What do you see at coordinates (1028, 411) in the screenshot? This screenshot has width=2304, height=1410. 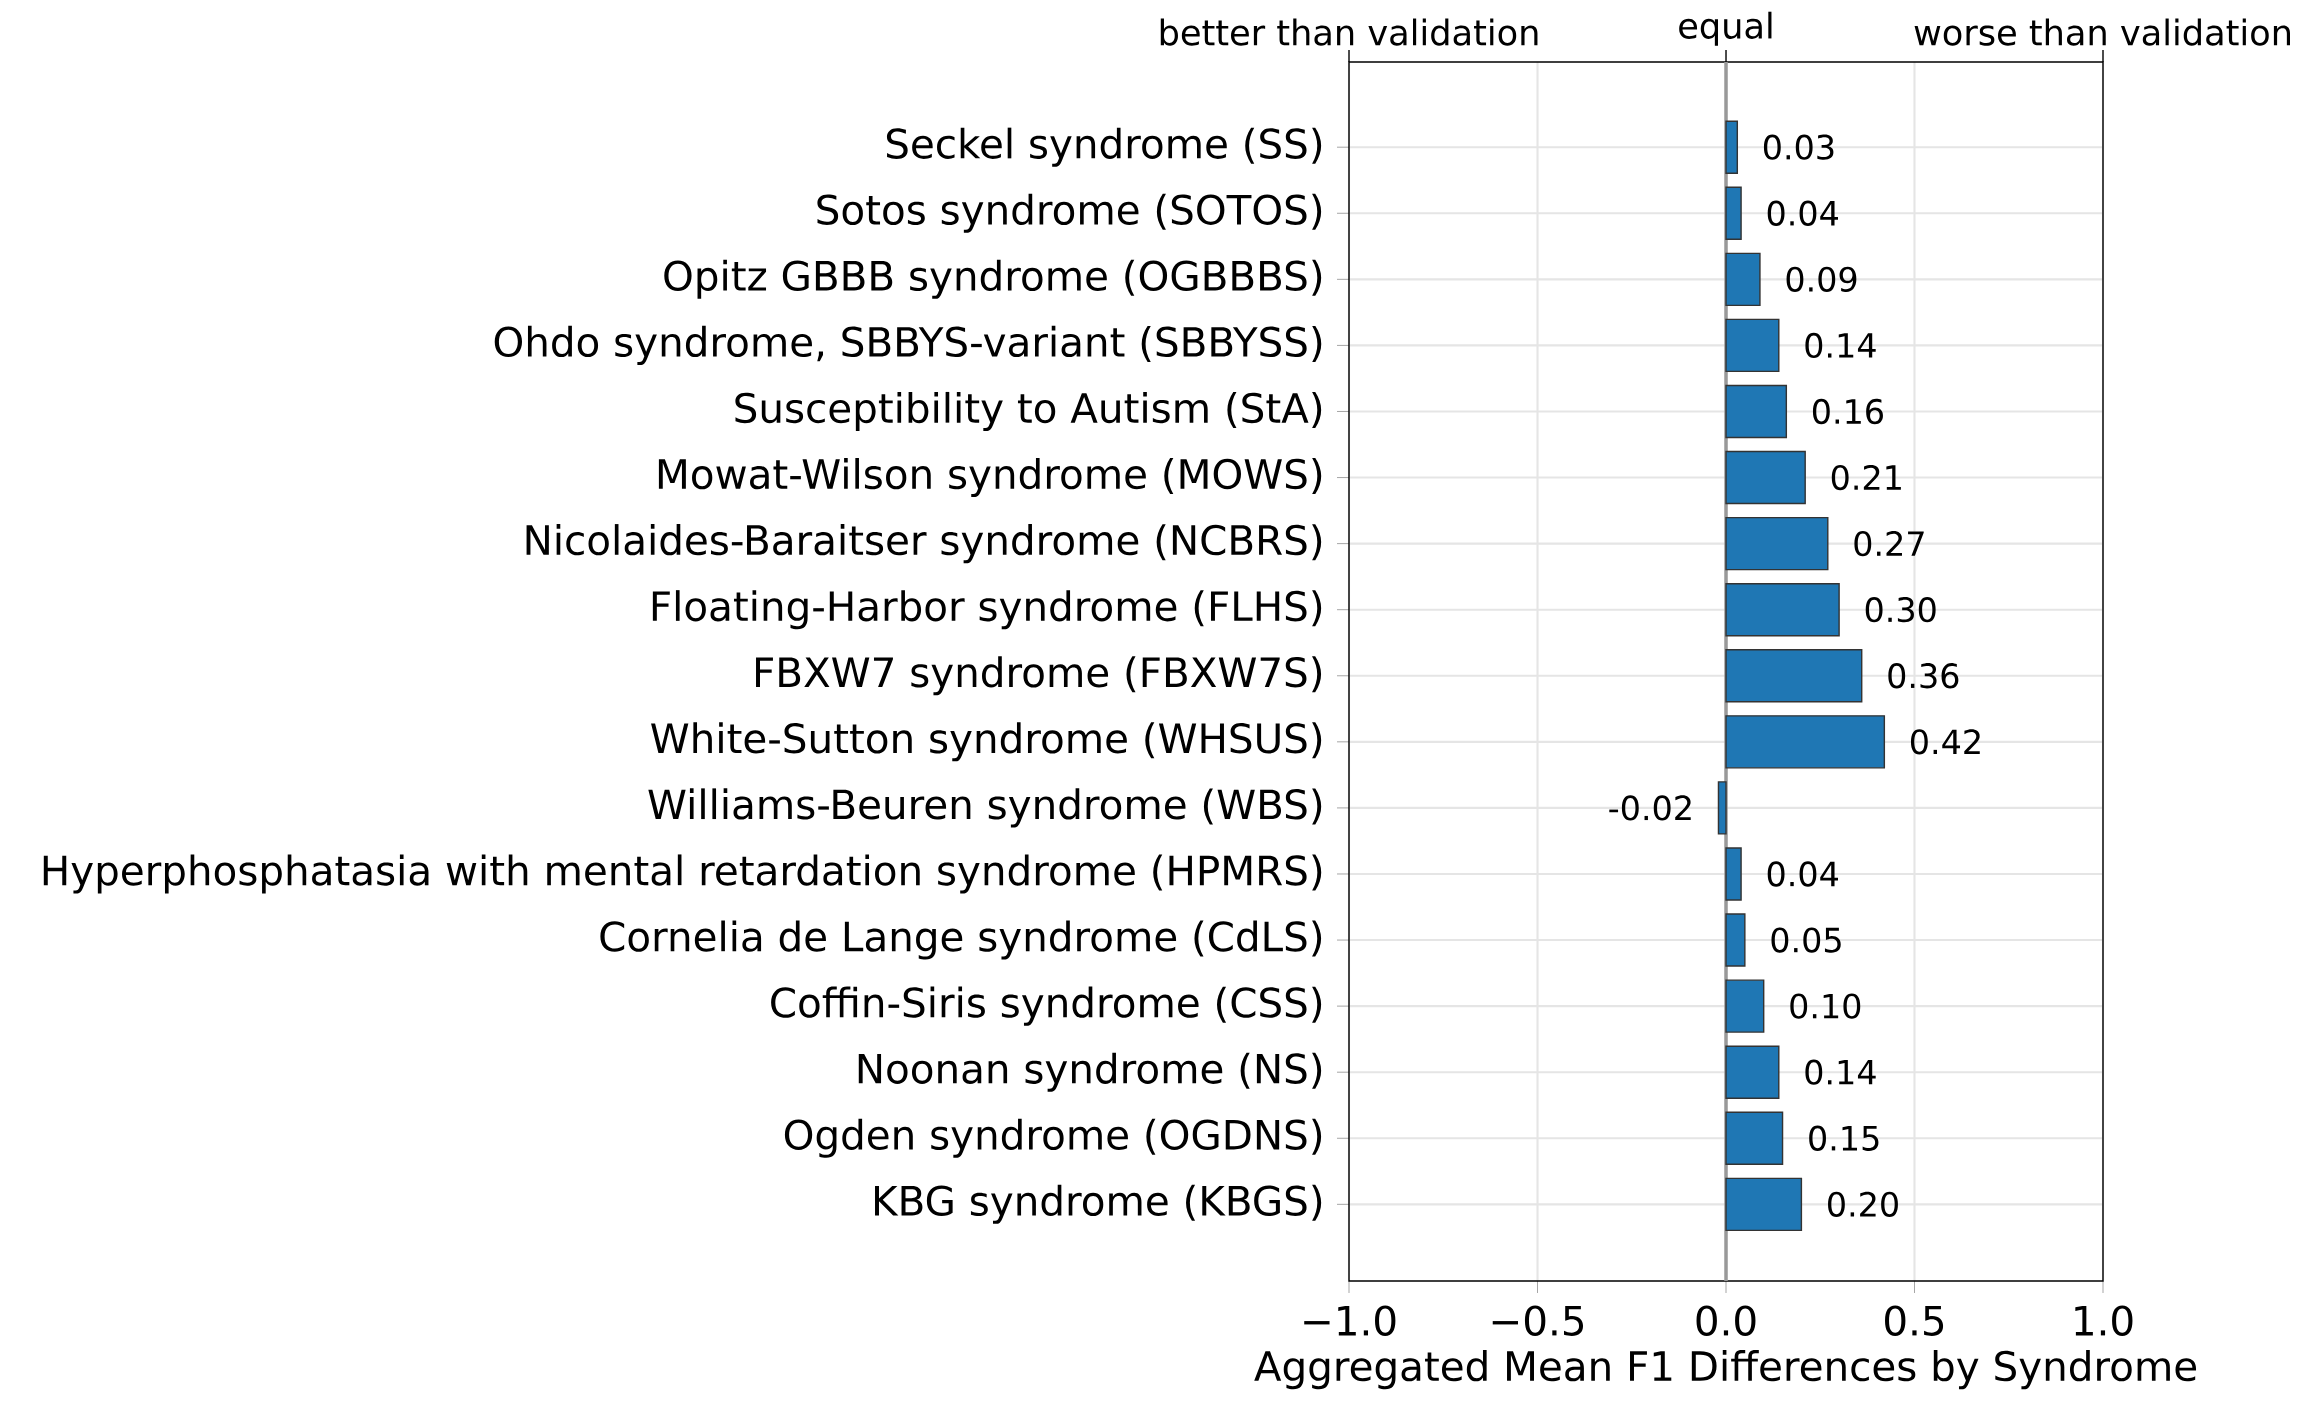 I see `y-tick-label: Susceptibility to Autism (StA)` at bounding box center [1028, 411].